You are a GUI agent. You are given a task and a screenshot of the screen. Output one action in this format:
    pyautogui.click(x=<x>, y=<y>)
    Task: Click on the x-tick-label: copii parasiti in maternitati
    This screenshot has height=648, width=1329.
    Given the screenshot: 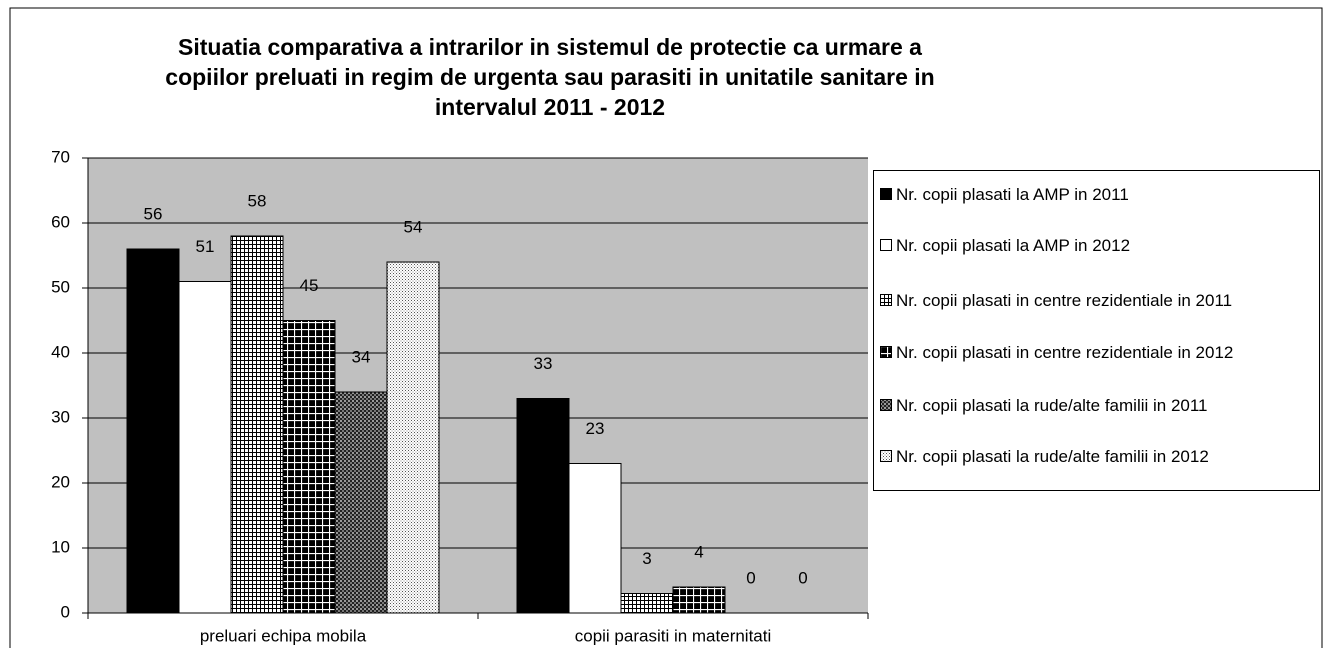 What is the action you would take?
    pyautogui.click(x=673, y=635)
    